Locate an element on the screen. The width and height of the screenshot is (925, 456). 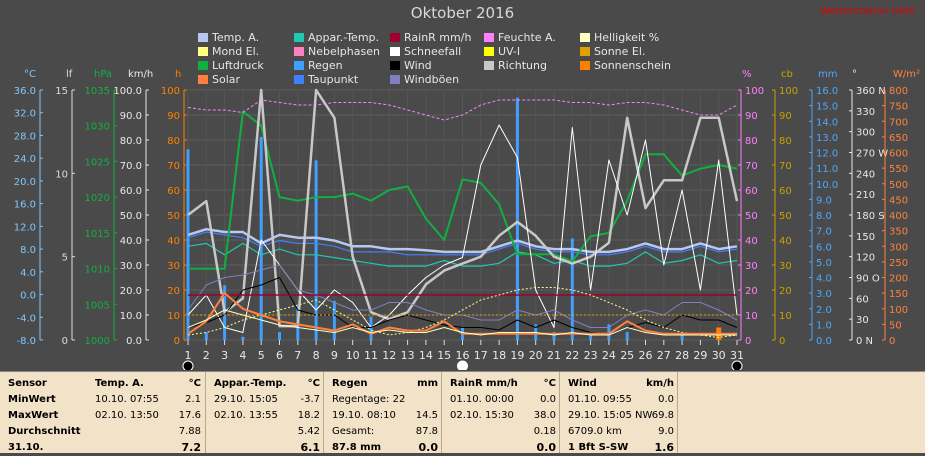
cell-value: 5.42 is located at coordinates (308, 431).